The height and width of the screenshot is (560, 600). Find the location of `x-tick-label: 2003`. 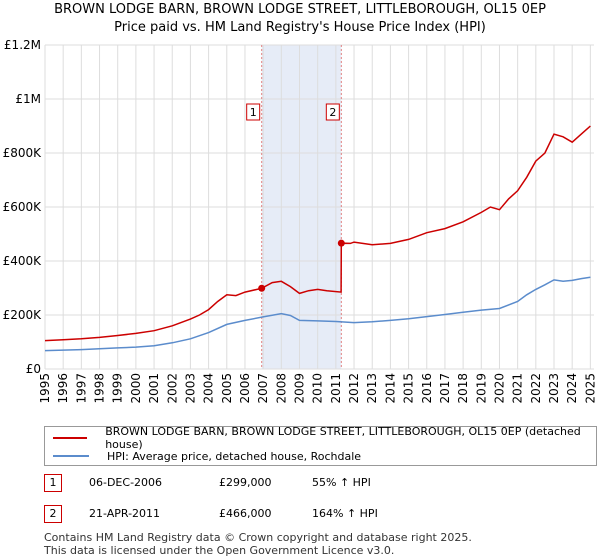

x-tick-label: 2003 is located at coordinates (190, 388).